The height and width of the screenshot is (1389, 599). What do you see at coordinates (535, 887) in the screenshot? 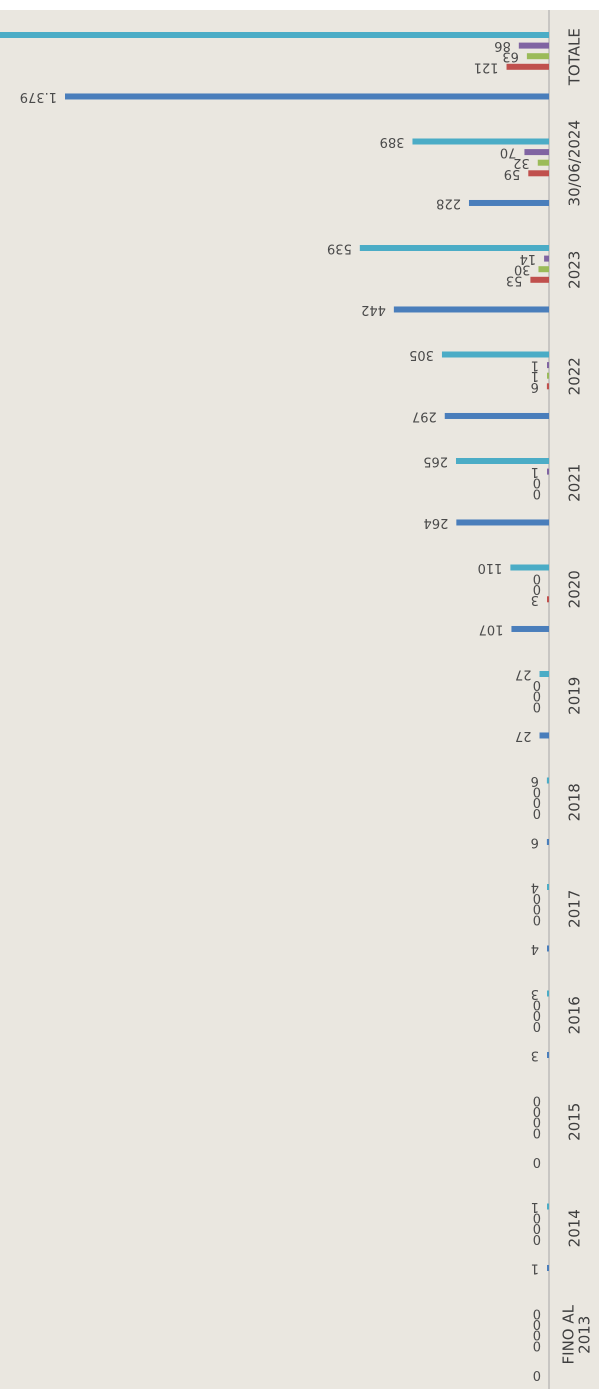
I see `data-label: 4` at bounding box center [535, 887].